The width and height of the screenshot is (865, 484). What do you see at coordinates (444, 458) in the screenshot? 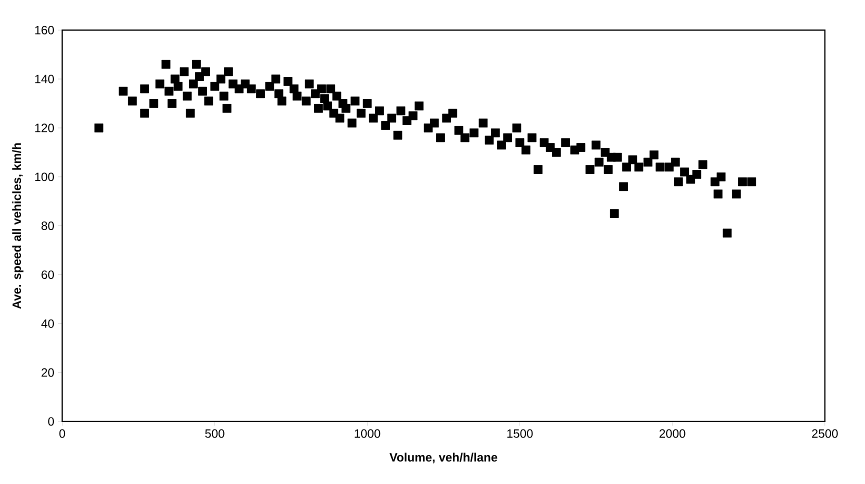
I see `x-axis-title: Volume, veh/h/lane` at bounding box center [444, 458].